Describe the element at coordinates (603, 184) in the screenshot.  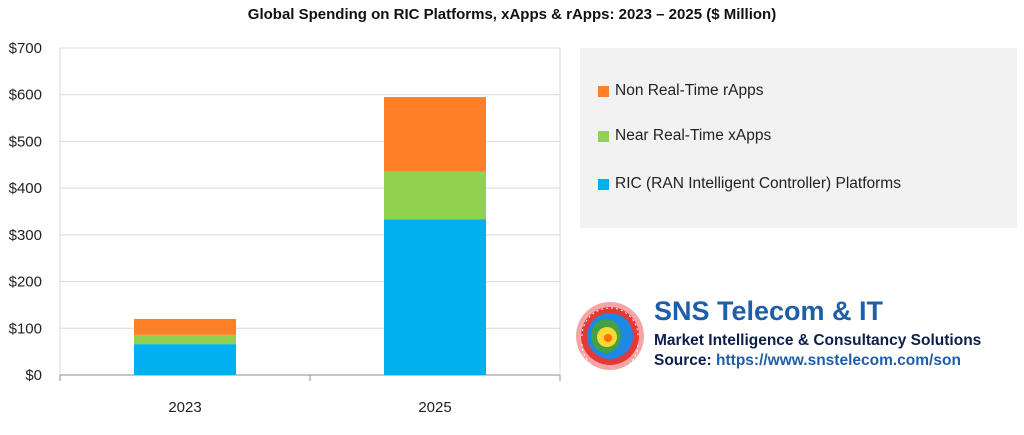
I see `legend-swatch-ric-platforms` at that location.